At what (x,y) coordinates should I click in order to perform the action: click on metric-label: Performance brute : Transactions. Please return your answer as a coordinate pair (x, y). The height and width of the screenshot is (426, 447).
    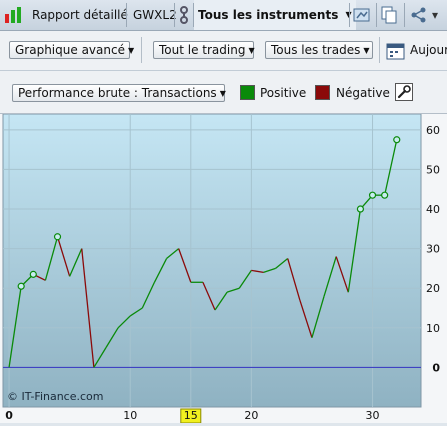
    Looking at the image, I should click on (117, 93).